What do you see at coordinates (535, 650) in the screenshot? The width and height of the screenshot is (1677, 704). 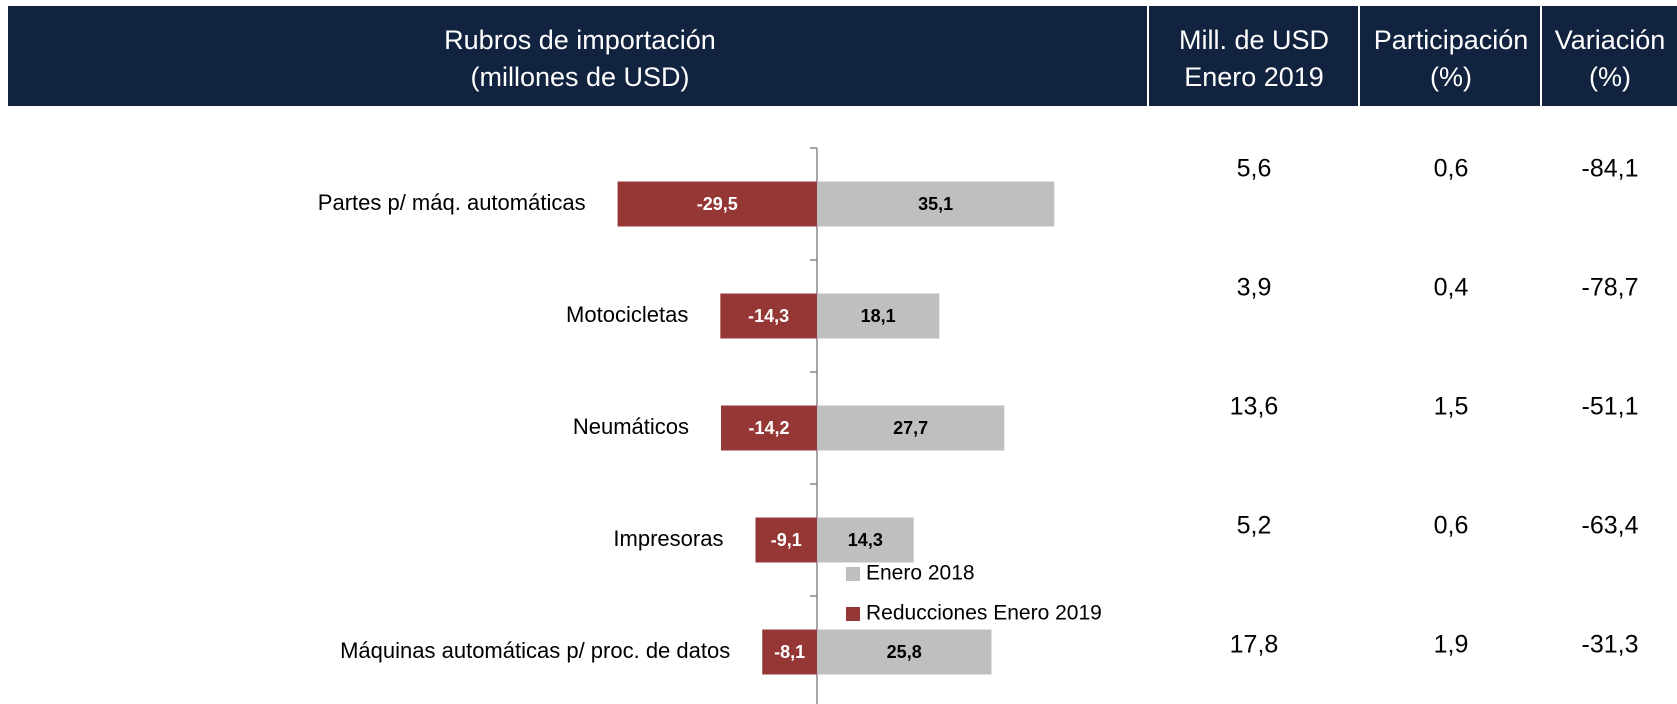 I see `category-label: Máquinas automáticas p/ proc. de datos` at bounding box center [535, 650].